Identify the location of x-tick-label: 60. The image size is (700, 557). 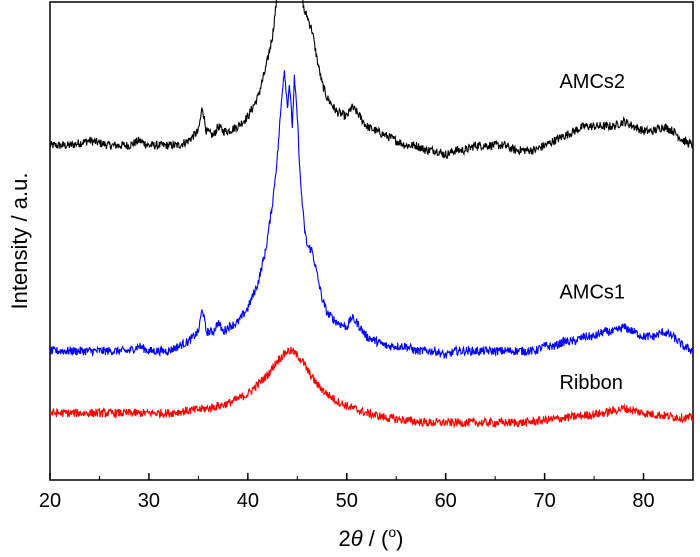
(446, 501).